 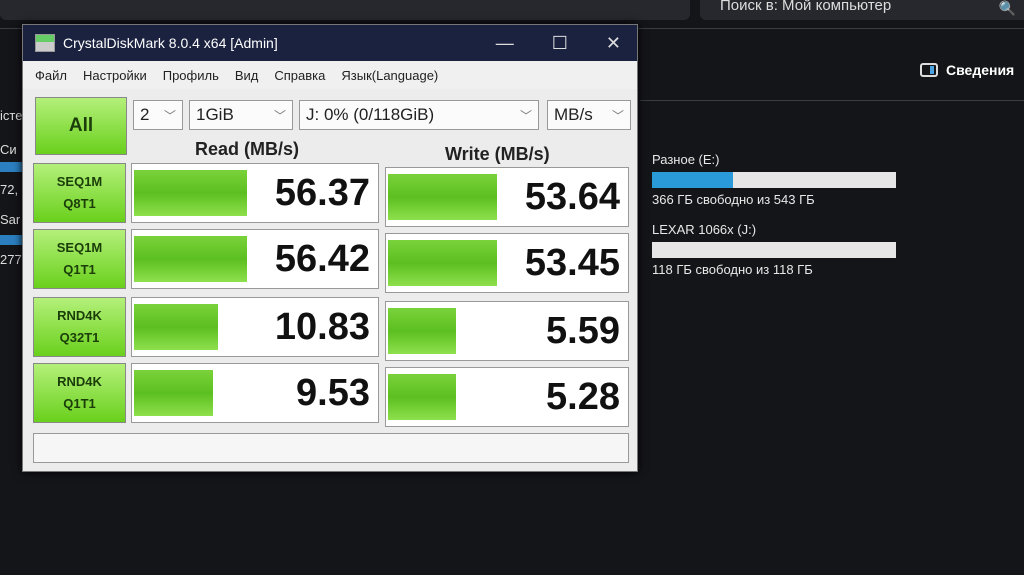 I want to click on write-header: Write (MB/s), so click(x=497, y=154).